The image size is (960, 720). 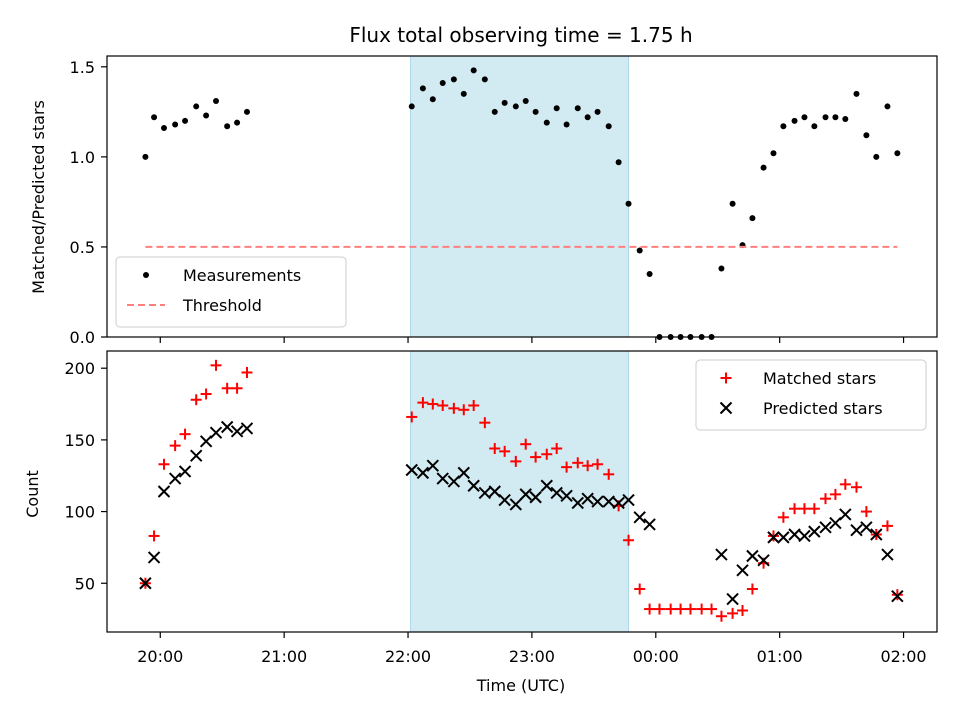 What do you see at coordinates (231, 292) in the screenshot?
I see `legend: Measurements Threshold` at bounding box center [231, 292].